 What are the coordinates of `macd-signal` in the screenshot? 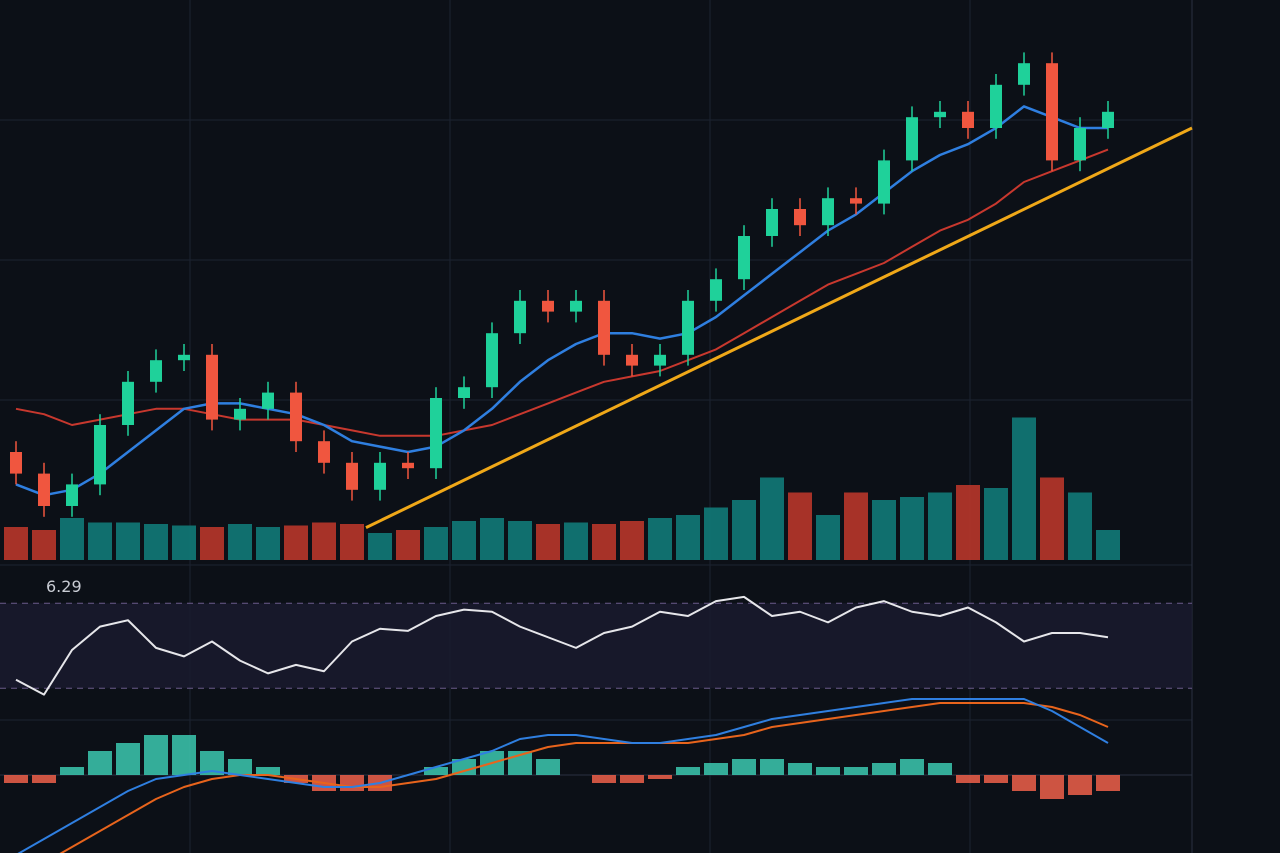 It's located at (584, 777).